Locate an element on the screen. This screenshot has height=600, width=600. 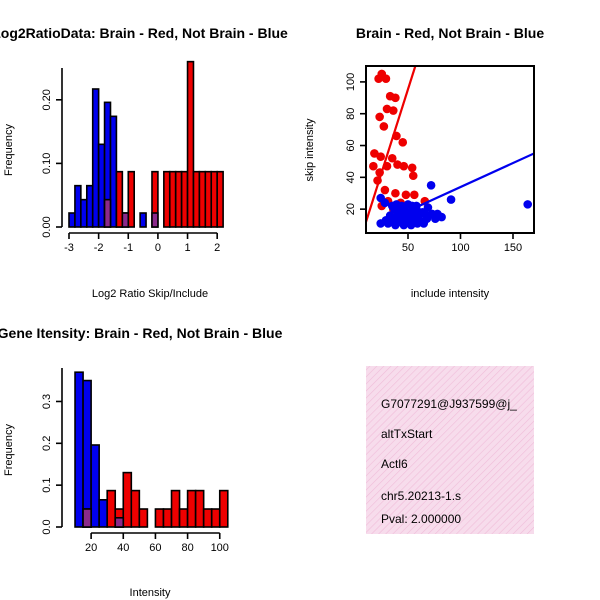
x-axis-label: Log2 Ratio Skip/Include is located at coordinates (150, 294).